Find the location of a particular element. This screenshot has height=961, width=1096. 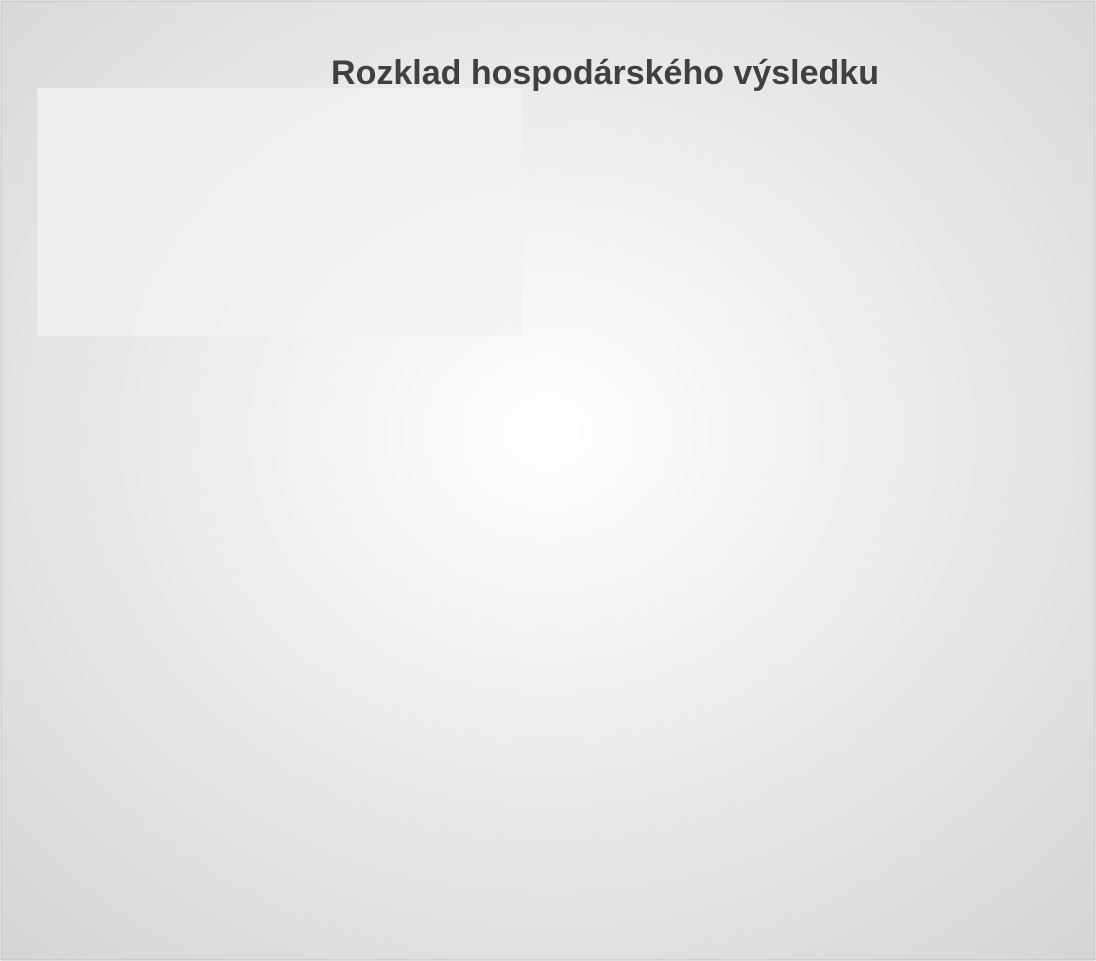

legend-box is located at coordinates (279, 212).